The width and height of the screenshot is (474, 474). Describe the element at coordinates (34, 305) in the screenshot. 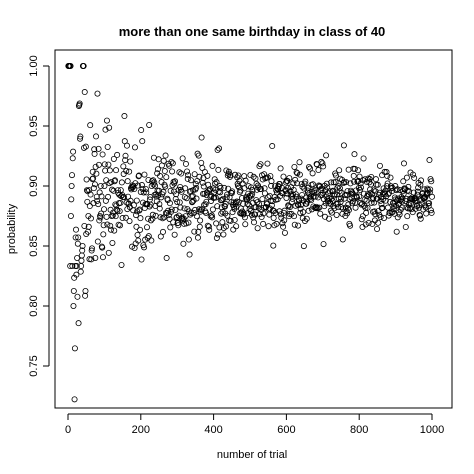

I see `y-tick-label: 0.80` at that location.